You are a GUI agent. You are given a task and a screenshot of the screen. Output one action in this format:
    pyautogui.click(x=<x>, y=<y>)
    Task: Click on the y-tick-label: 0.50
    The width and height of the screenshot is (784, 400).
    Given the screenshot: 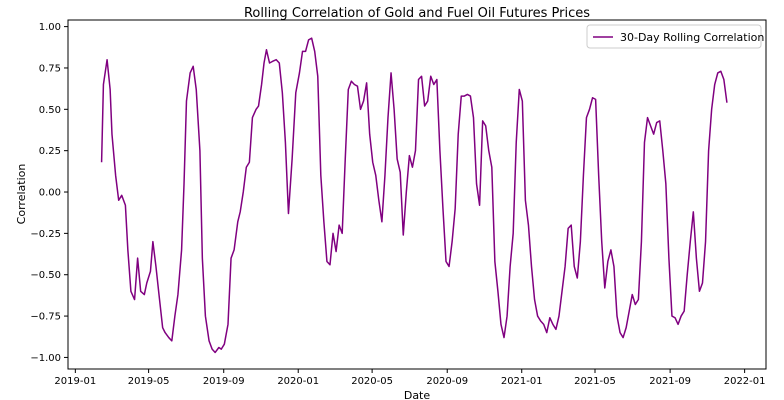 What is the action you would take?
    pyautogui.click(x=50, y=110)
    